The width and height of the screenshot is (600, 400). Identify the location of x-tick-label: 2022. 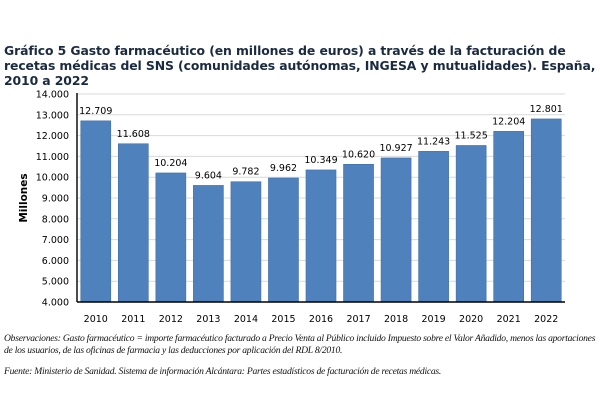
(546, 319).